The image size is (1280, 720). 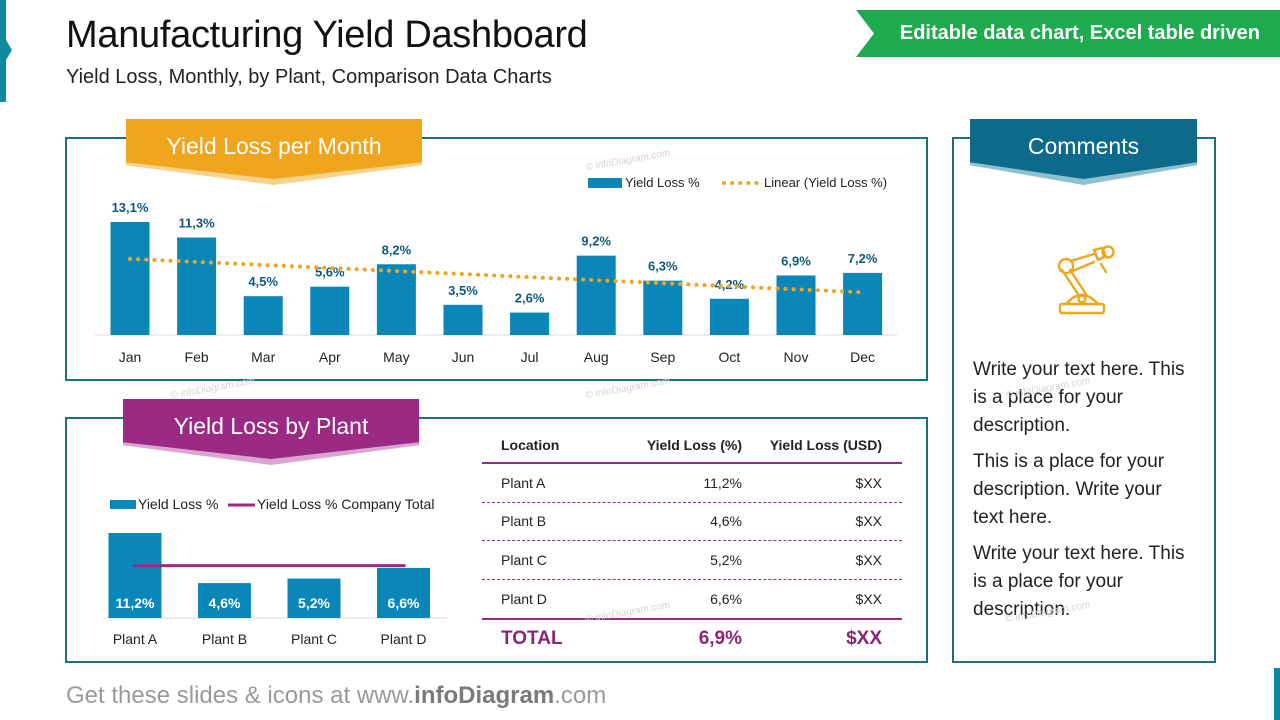 What do you see at coordinates (596, 241) in the screenshot?
I see `data-label: 9,2%` at bounding box center [596, 241].